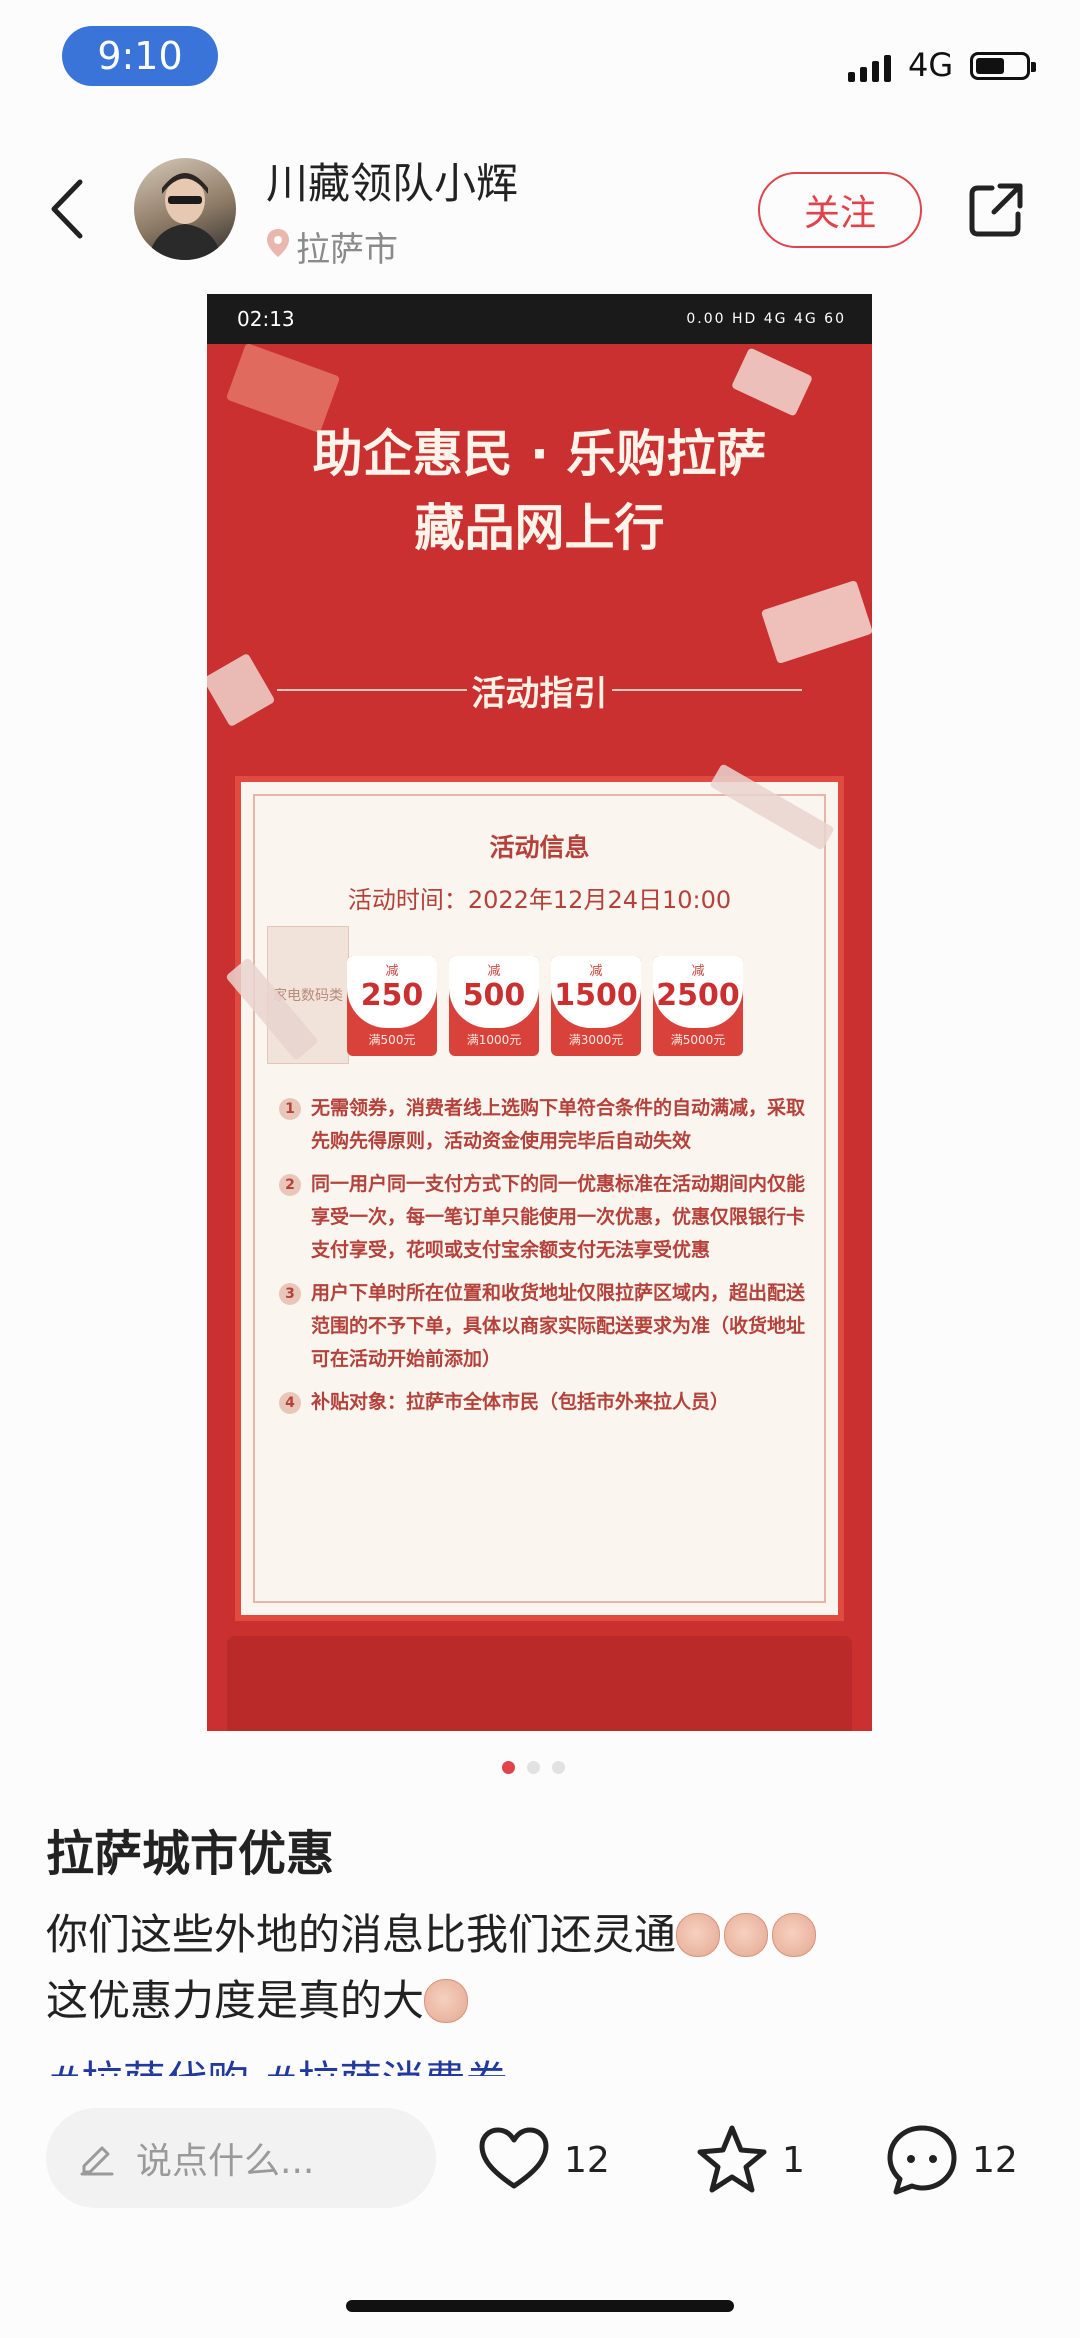  I want to click on rule-item: 4 补贴对象：拉萨市全体市民（包括市外来拉人员）, so click(544, 1402).